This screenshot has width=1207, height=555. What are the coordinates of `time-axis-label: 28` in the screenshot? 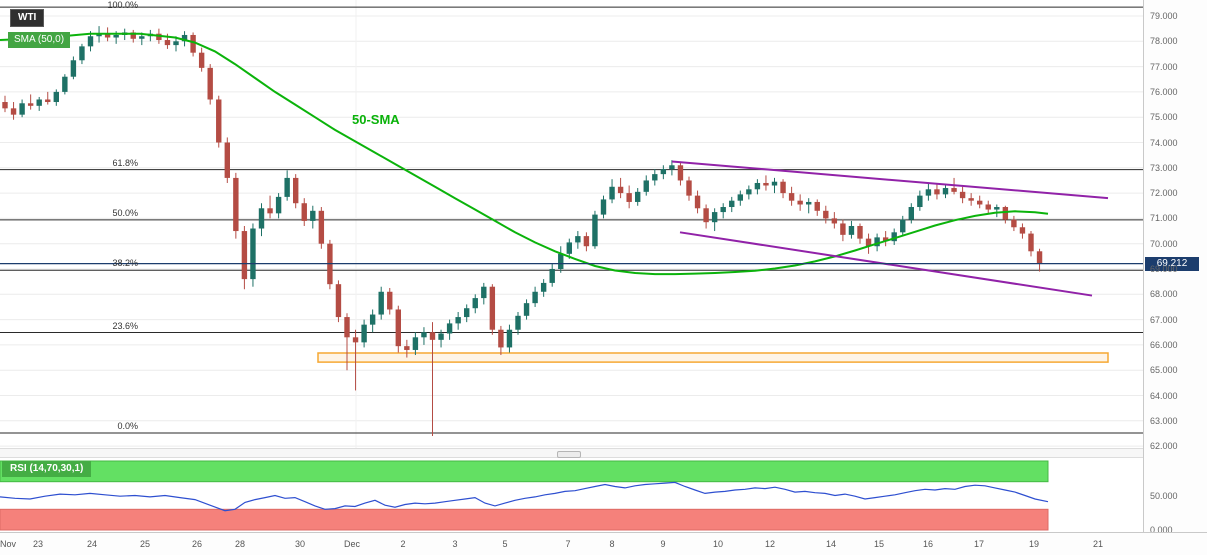 It's located at (240, 544).